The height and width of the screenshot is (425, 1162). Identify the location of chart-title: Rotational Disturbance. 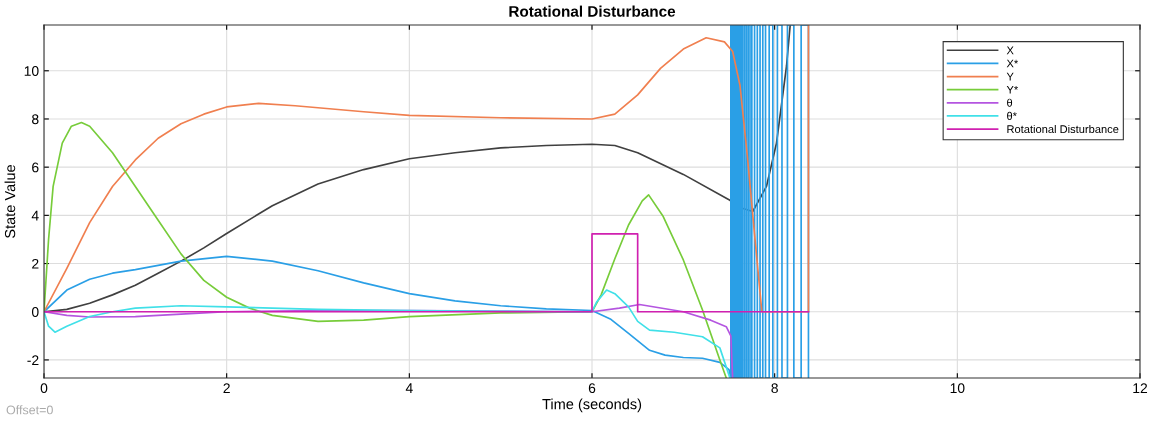
(592, 11).